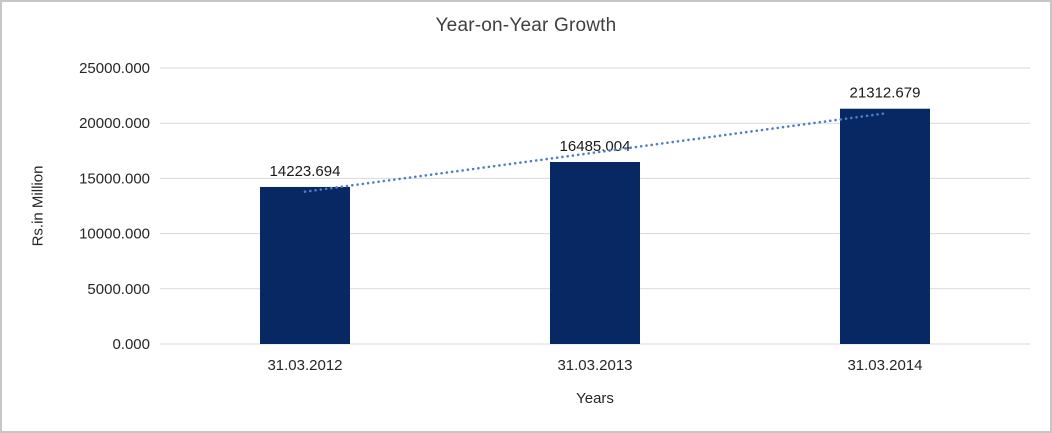 The width and height of the screenshot is (1052, 433). Describe the element at coordinates (595, 146) in the screenshot. I see `bar-value-label: 16485.004` at that location.